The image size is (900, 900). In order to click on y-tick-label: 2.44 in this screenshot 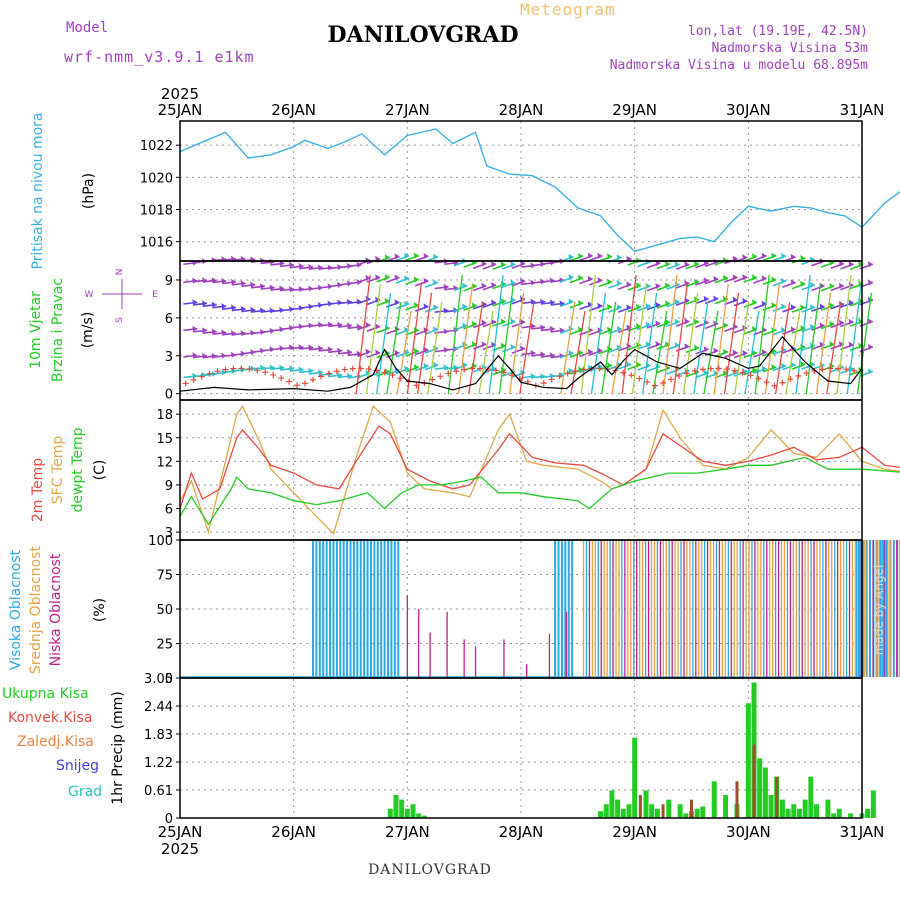, I will do `click(158, 707)`.